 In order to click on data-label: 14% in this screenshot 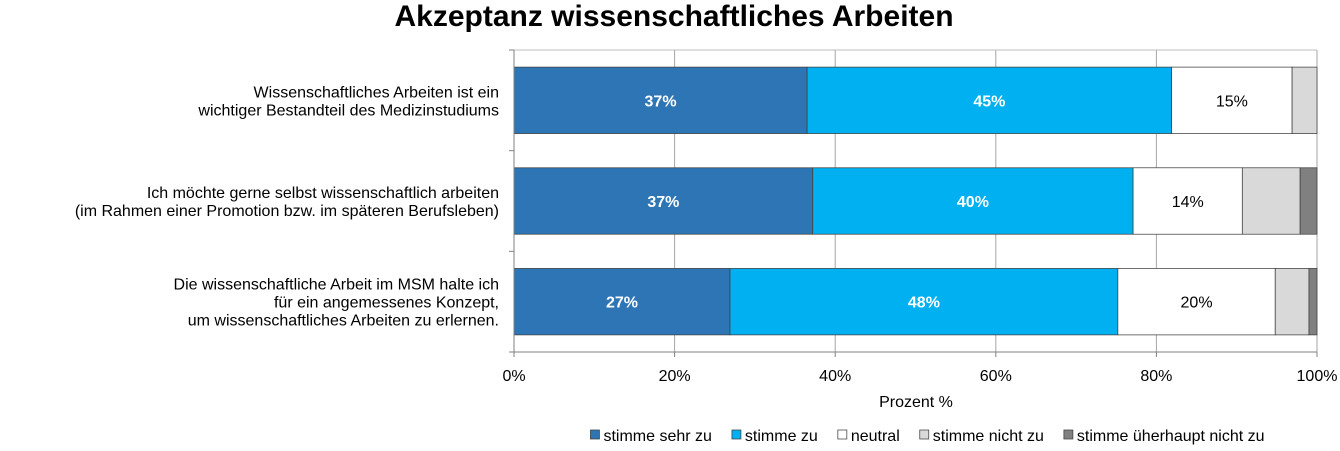, I will do `click(1188, 202)`.